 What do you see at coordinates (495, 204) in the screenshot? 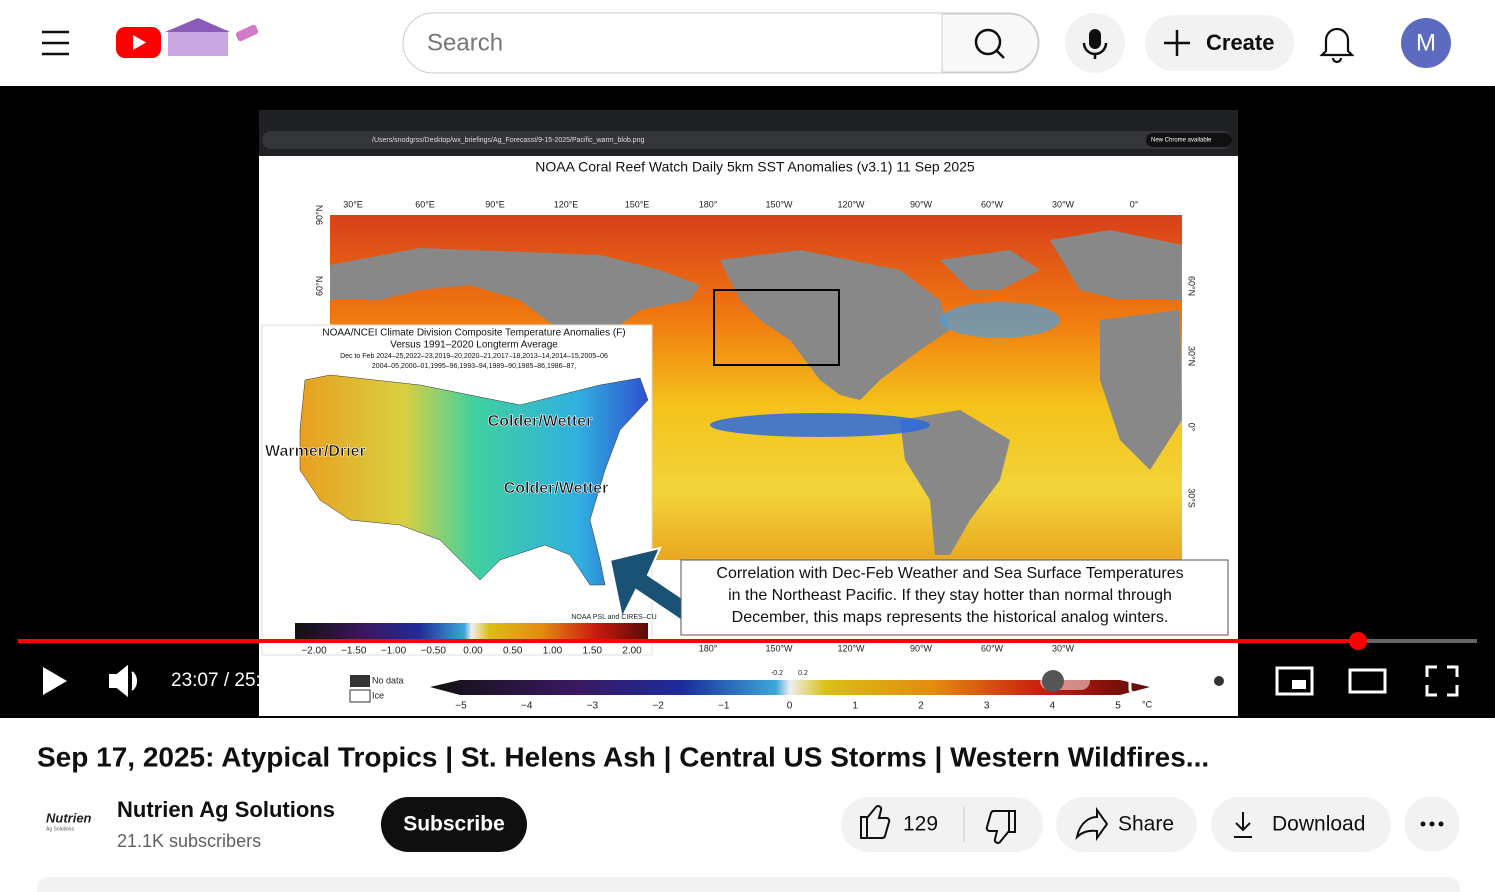
I see `longitude-label: 90°E` at bounding box center [495, 204].